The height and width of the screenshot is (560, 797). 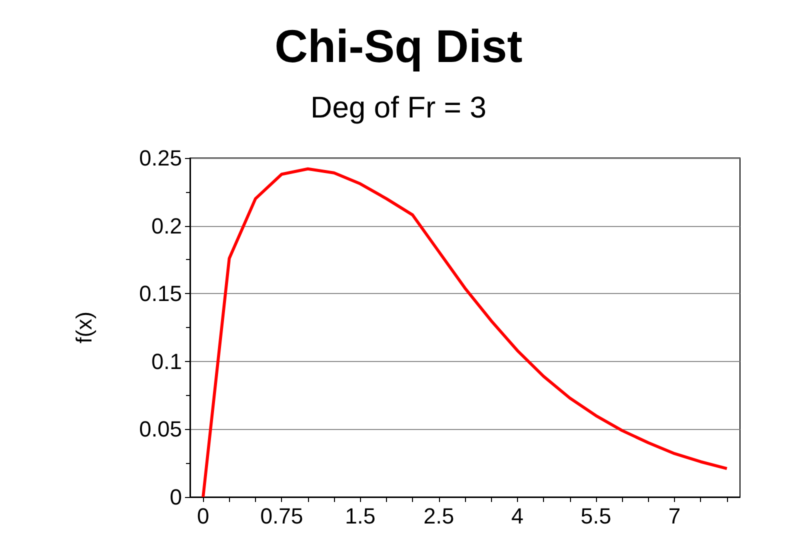 I want to click on x-tick-label: 7, so click(x=674, y=516).